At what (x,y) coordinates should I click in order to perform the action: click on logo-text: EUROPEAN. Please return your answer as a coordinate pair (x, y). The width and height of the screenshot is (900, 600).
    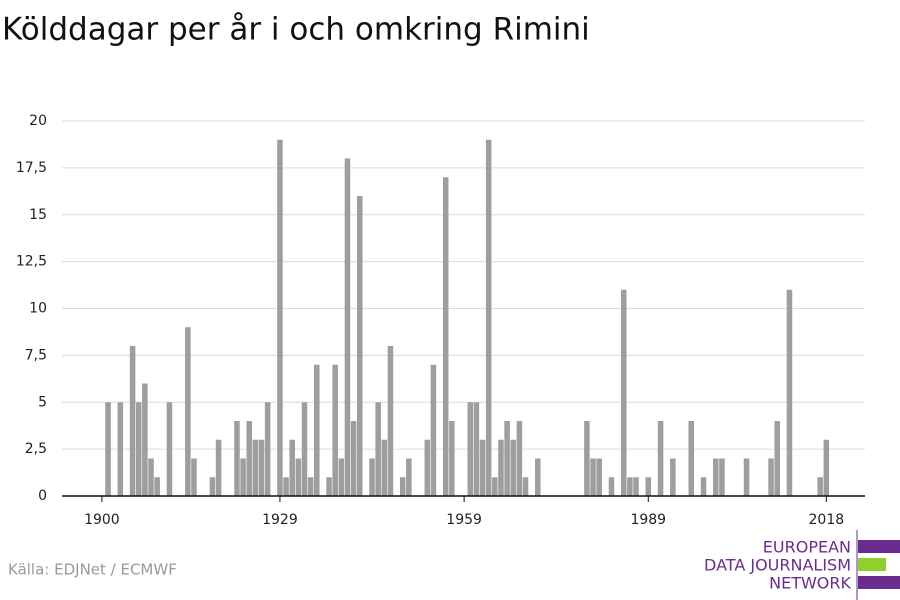
    Looking at the image, I should click on (807, 547).